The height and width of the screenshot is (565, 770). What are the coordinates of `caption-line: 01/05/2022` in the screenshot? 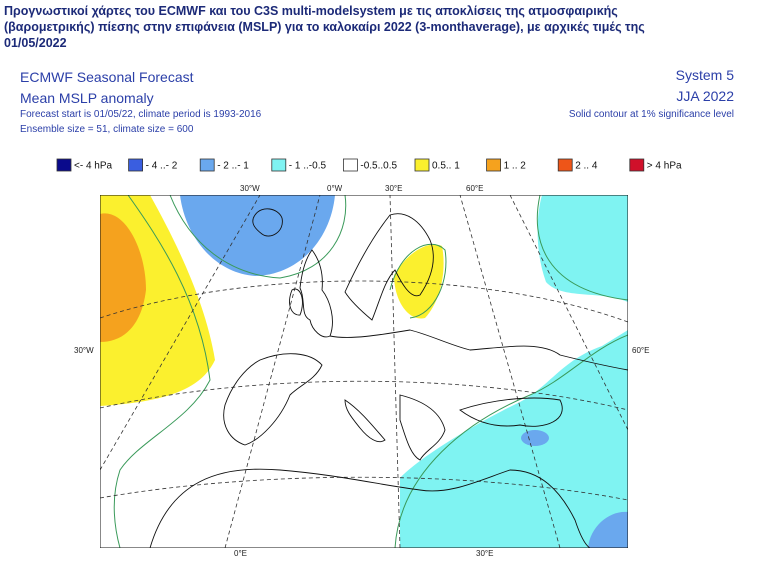 It's located at (35, 43).